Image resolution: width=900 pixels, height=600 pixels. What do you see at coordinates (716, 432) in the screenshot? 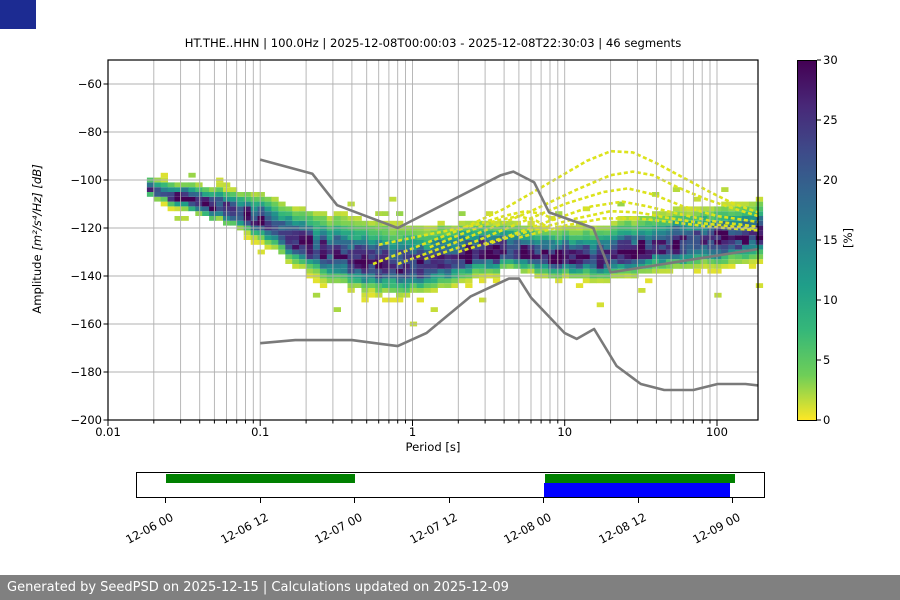
I see `x-tick-label: 100` at bounding box center [716, 432].